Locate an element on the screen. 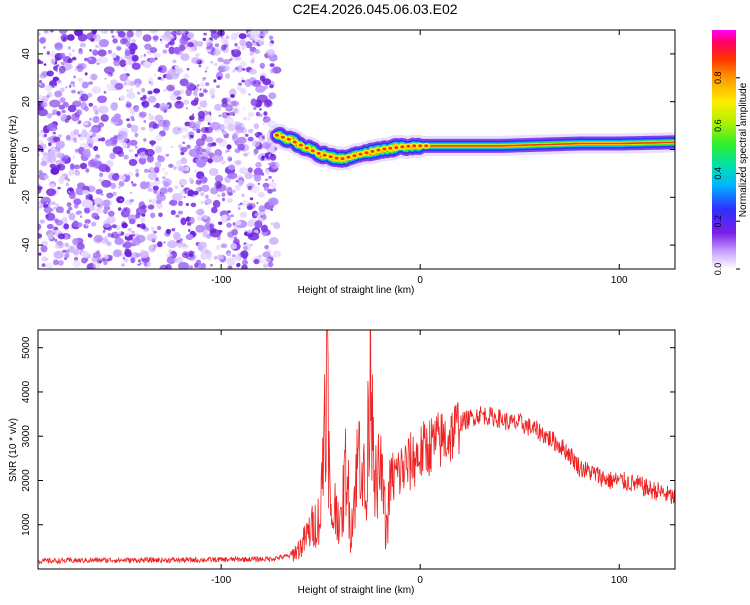 The width and height of the screenshot is (750, 605). spectrogram-x-label: Height of straight line (km) is located at coordinates (356, 290).